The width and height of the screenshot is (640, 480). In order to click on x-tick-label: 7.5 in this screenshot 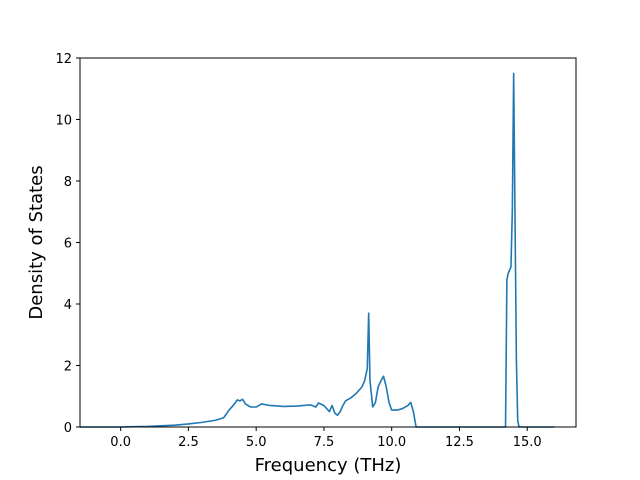, I will do `click(324, 442)`.